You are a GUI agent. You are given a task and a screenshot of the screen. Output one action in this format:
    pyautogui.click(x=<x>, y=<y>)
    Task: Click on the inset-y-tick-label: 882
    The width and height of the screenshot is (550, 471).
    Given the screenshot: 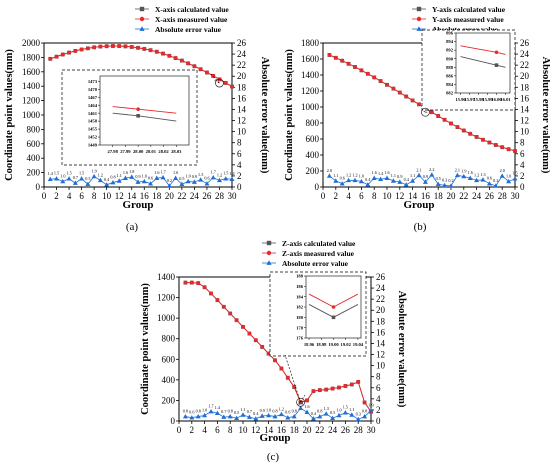 What is the action you would take?
    pyautogui.click(x=450, y=93)
    